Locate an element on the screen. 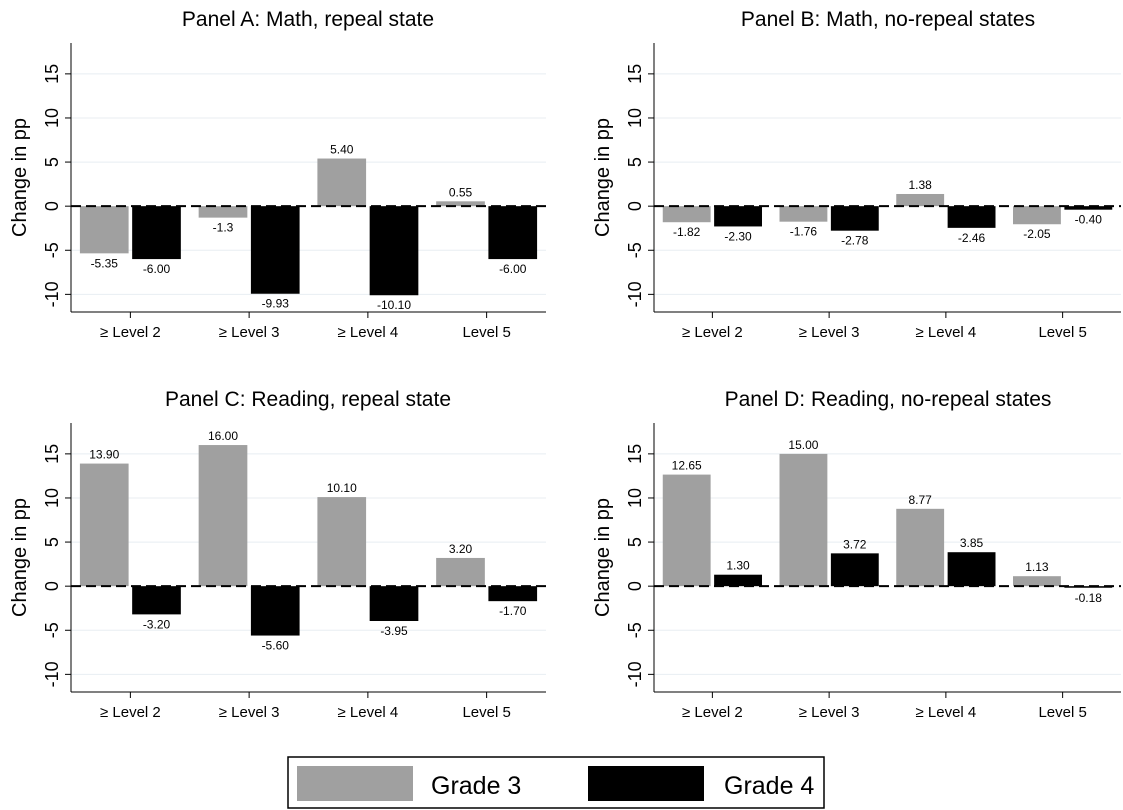 The image size is (1123, 810). legend-label-grade-3: Grade 3 is located at coordinates (476, 786).